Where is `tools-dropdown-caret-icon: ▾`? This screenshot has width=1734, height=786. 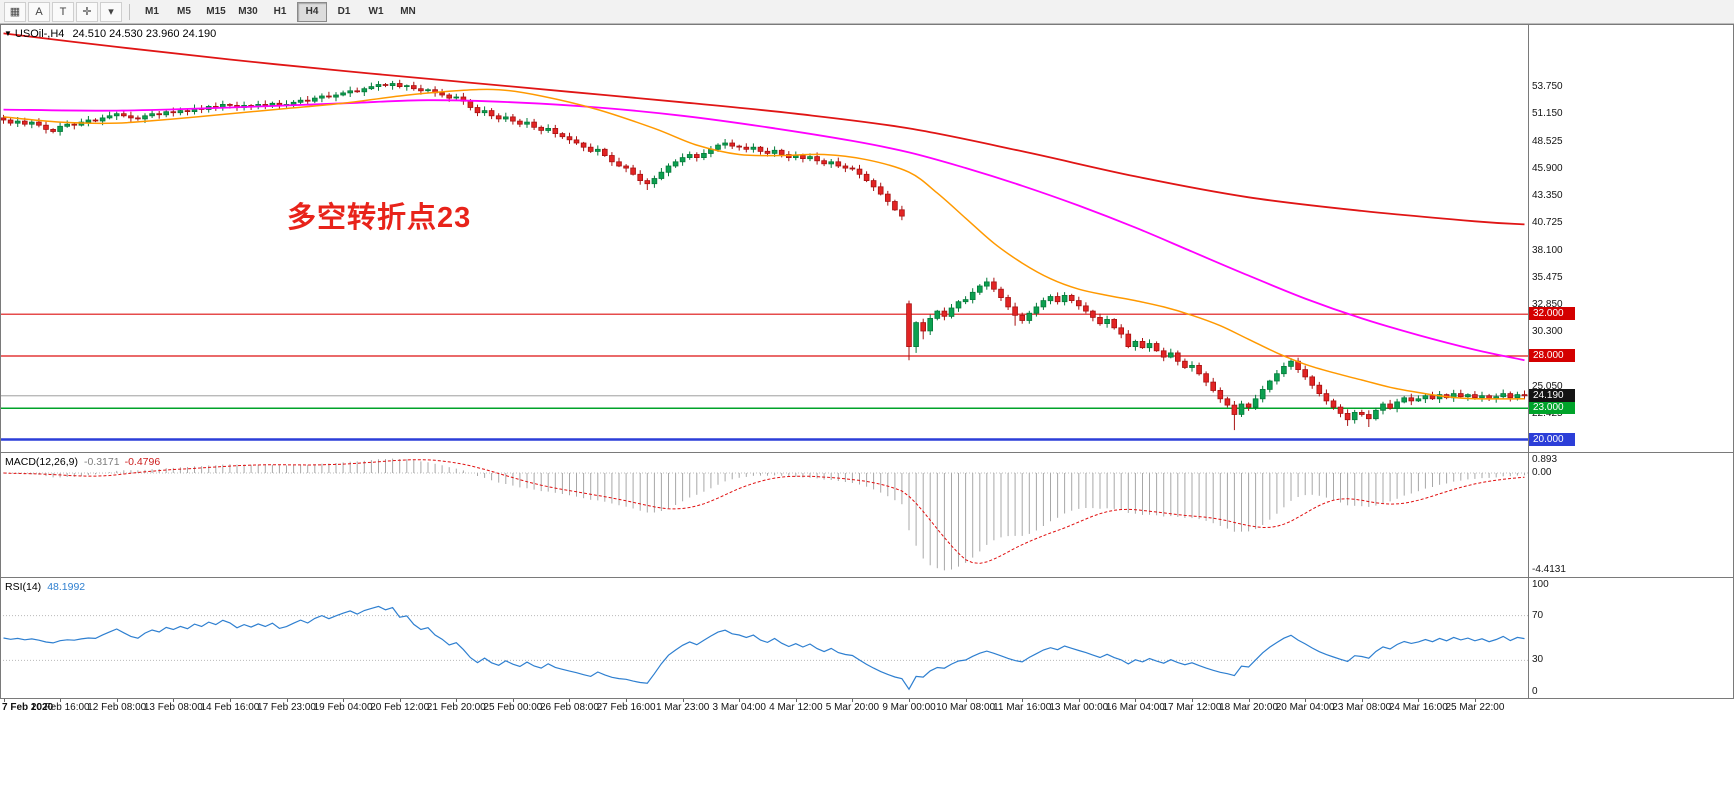
tools-dropdown-caret-icon: ▾ is located at coordinates (111, 11).